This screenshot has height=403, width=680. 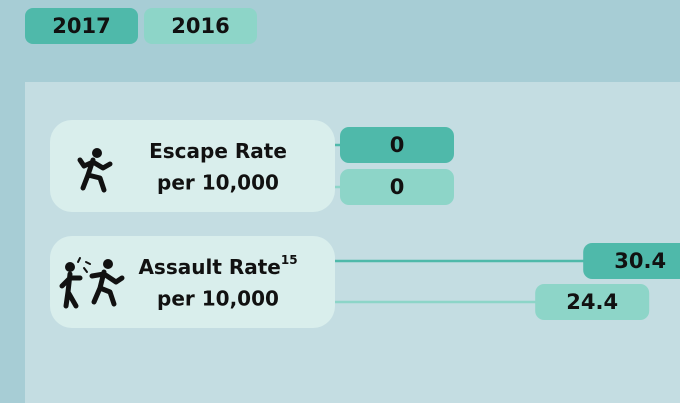 I want to click on legend: 2017 2016, so click(x=141, y=26).